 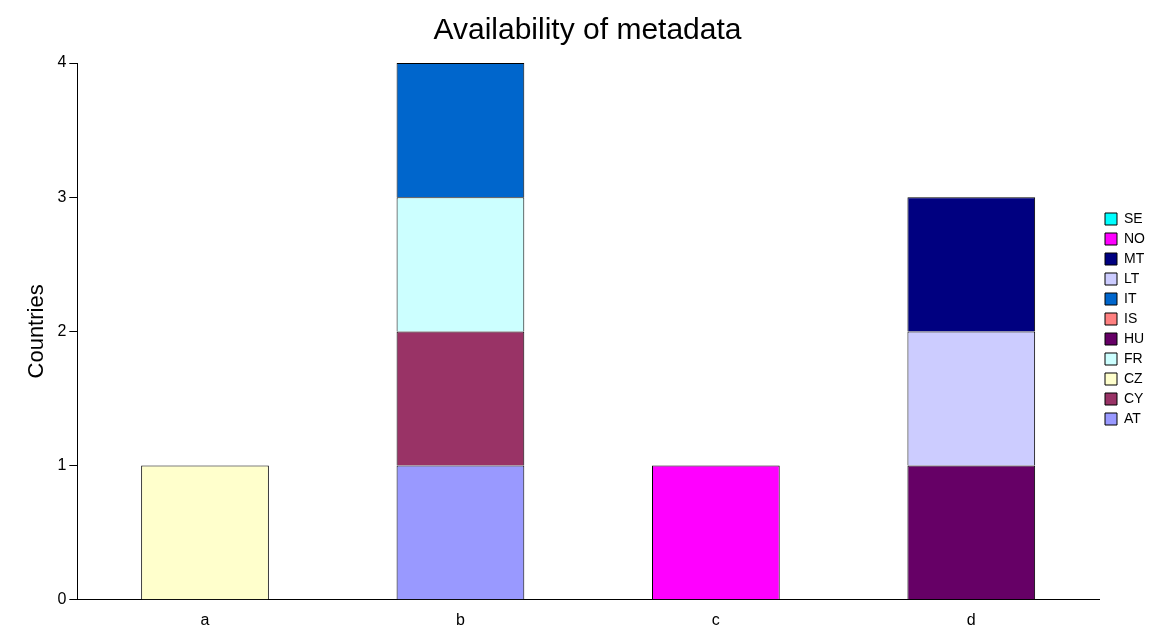 What do you see at coordinates (1134, 397) in the screenshot?
I see `legend-label: CY` at bounding box center [1134, 397].